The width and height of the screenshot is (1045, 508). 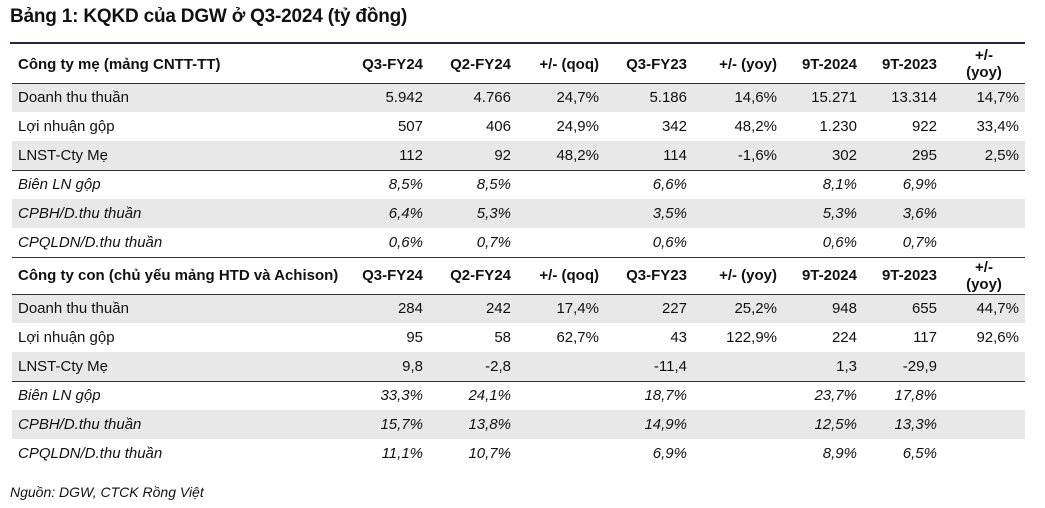 What do you see at coordinates (649, 184) in the screenshot?
I see `cell-q3-fy23: 6,6%` at bounding box center [649, 184].